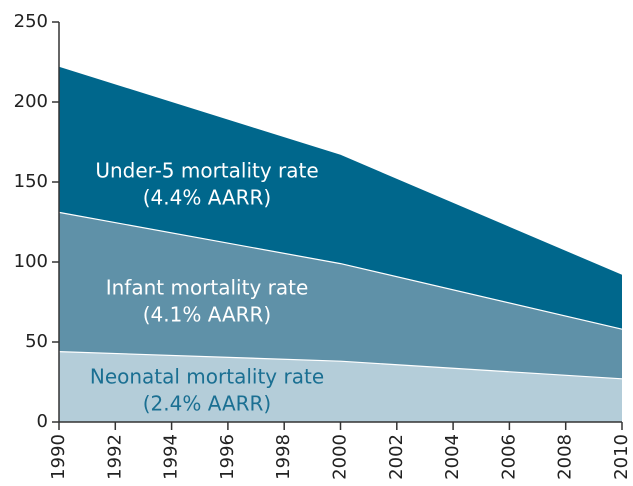 The width and height of the screenshot is (633, 486). What do you see at coordinates (207, 198) in the screenshot?
I see `series-note: (4.4% AARR)` at bounding box center [207, 198].